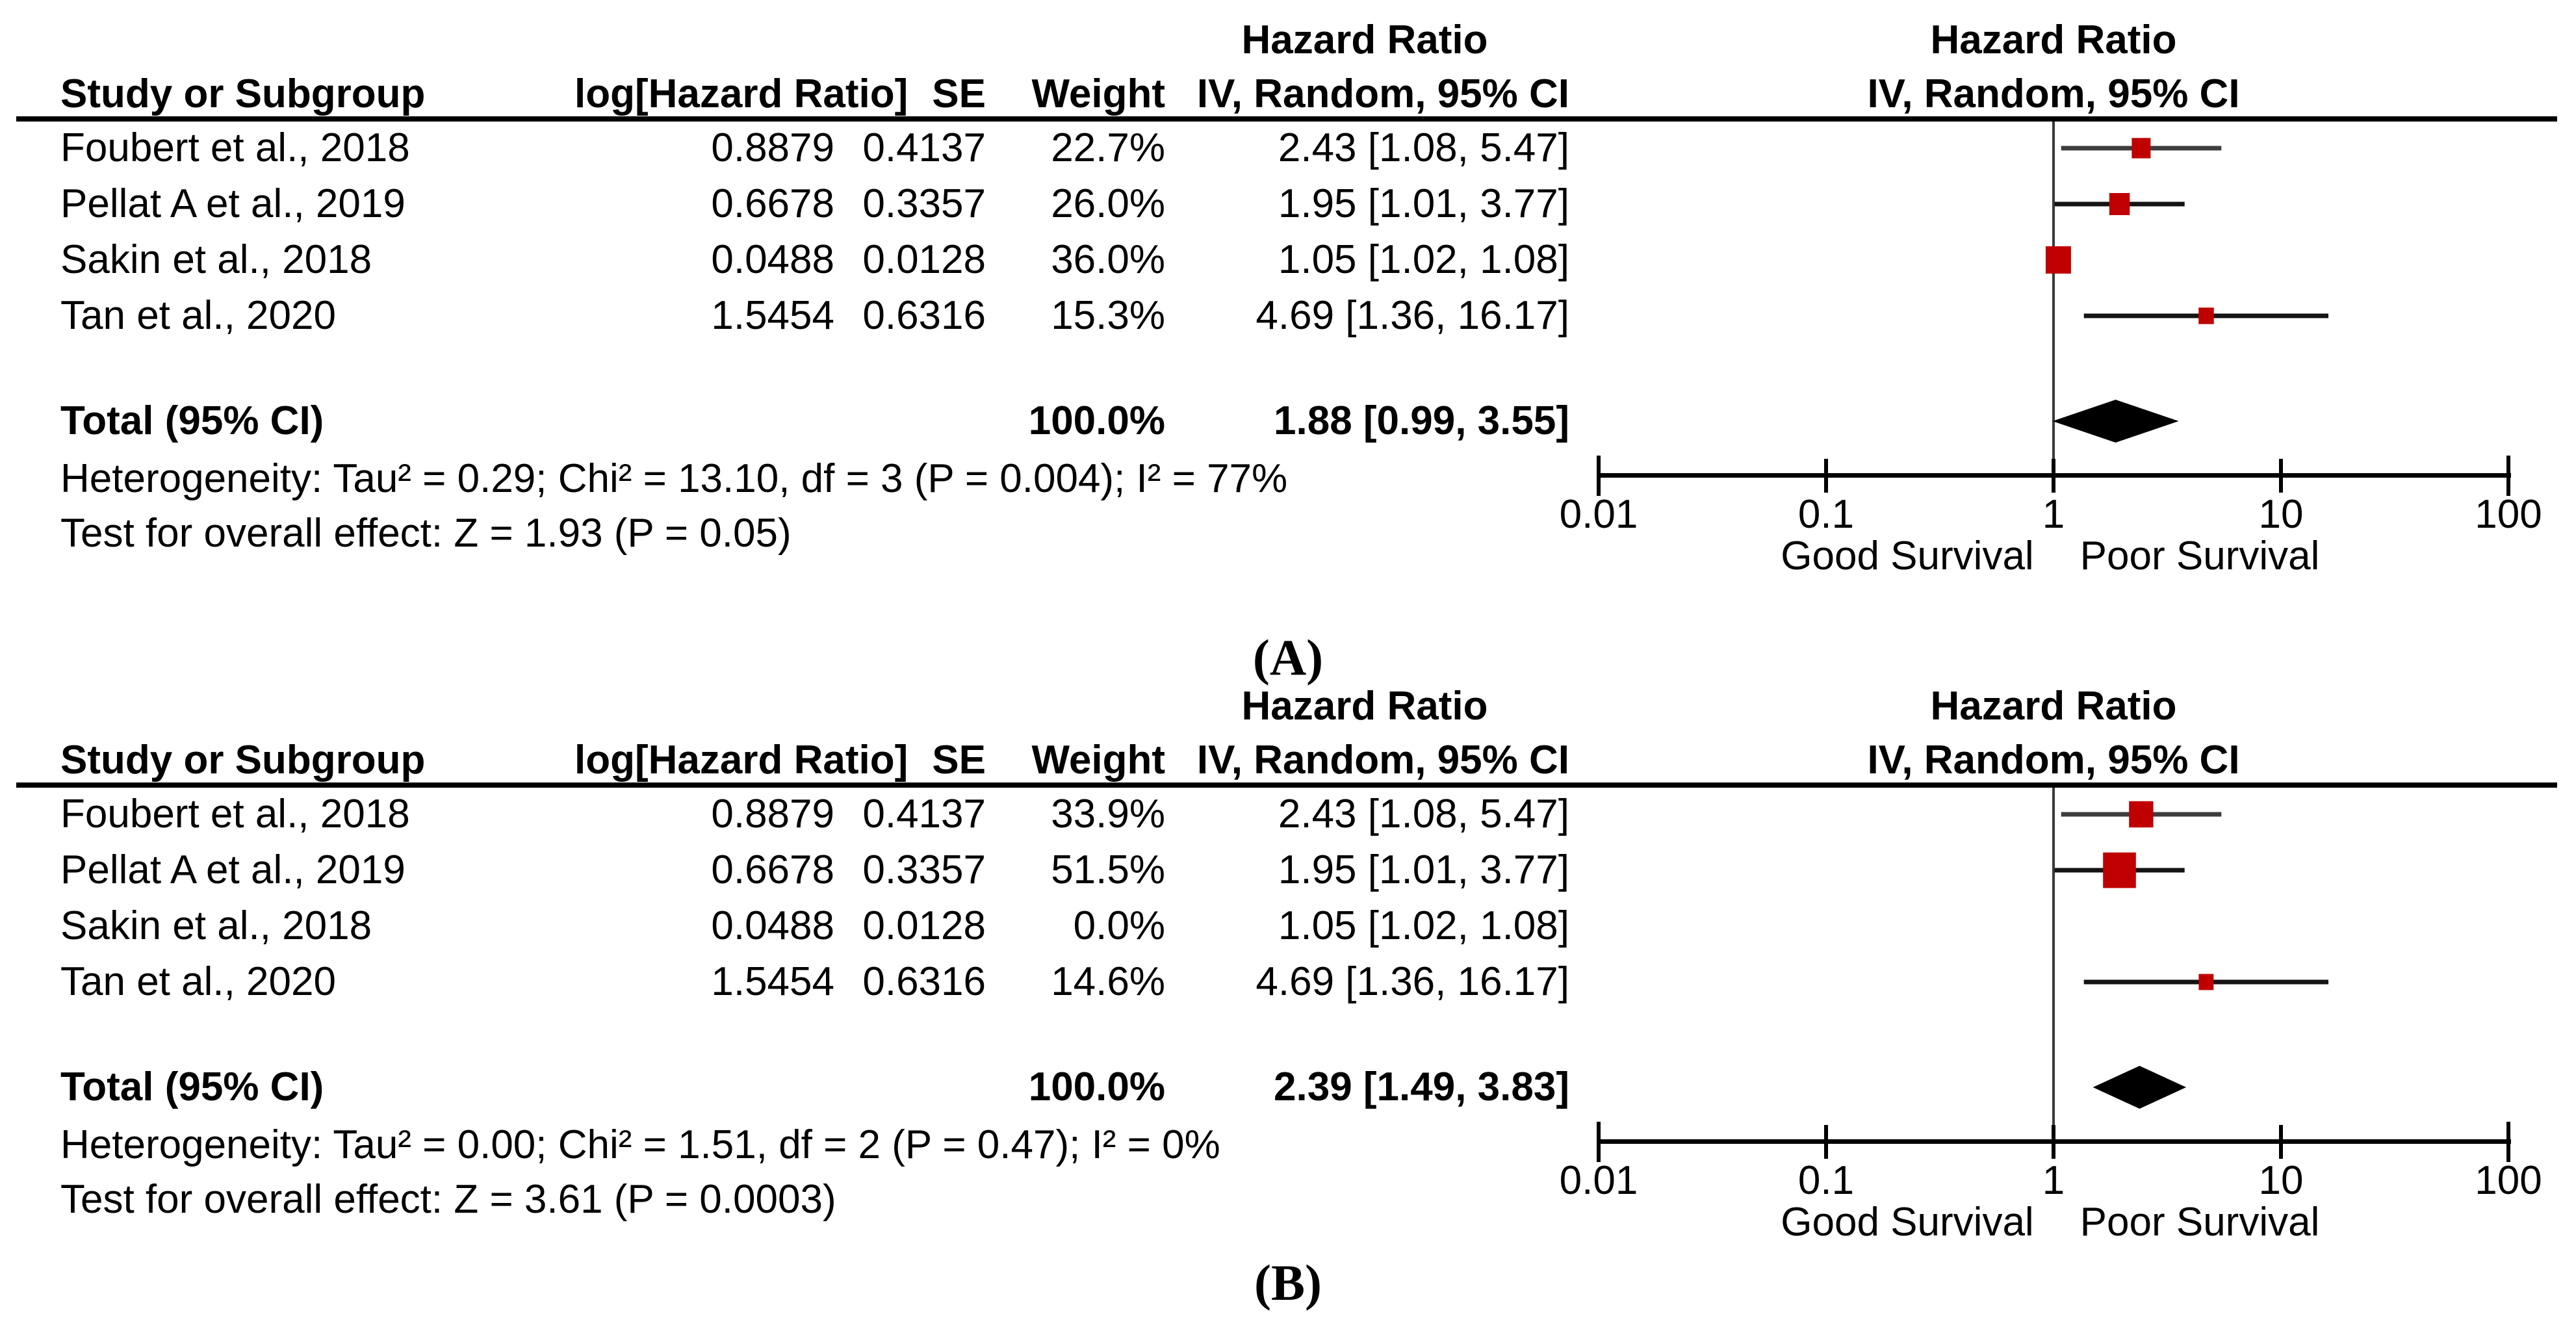 Image resolution: width=2576 pixels, height=1318 pixels. I want to click on se-value: 0.6316, so click(924, 982).